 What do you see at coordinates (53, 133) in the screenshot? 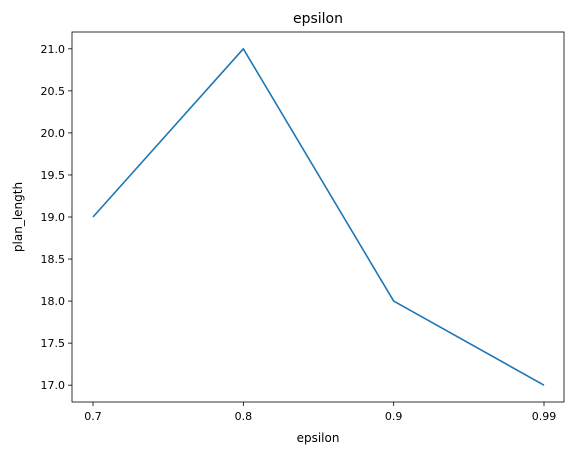
I see `y-tick-label: 20.0` at bounding box center [53, 133].